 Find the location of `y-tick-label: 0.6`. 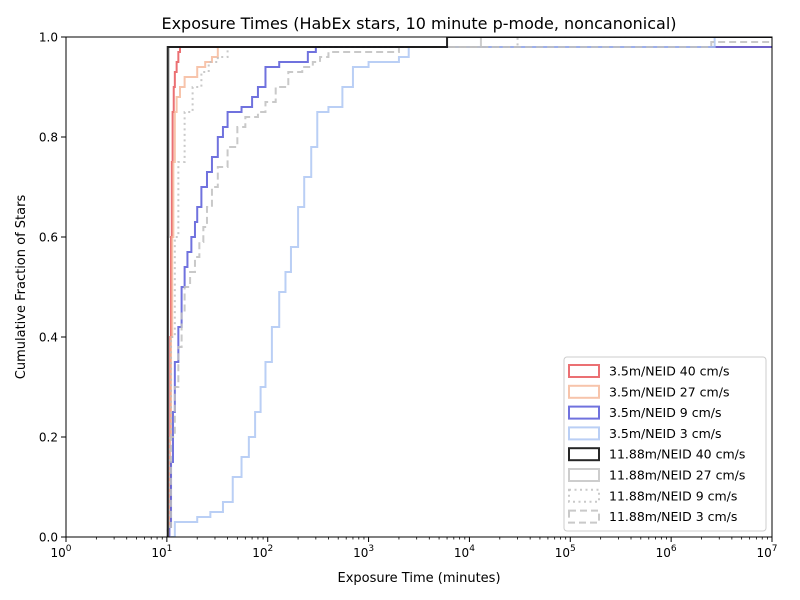

y-tick-label: 0.6 is located at coordinates (48, 238).